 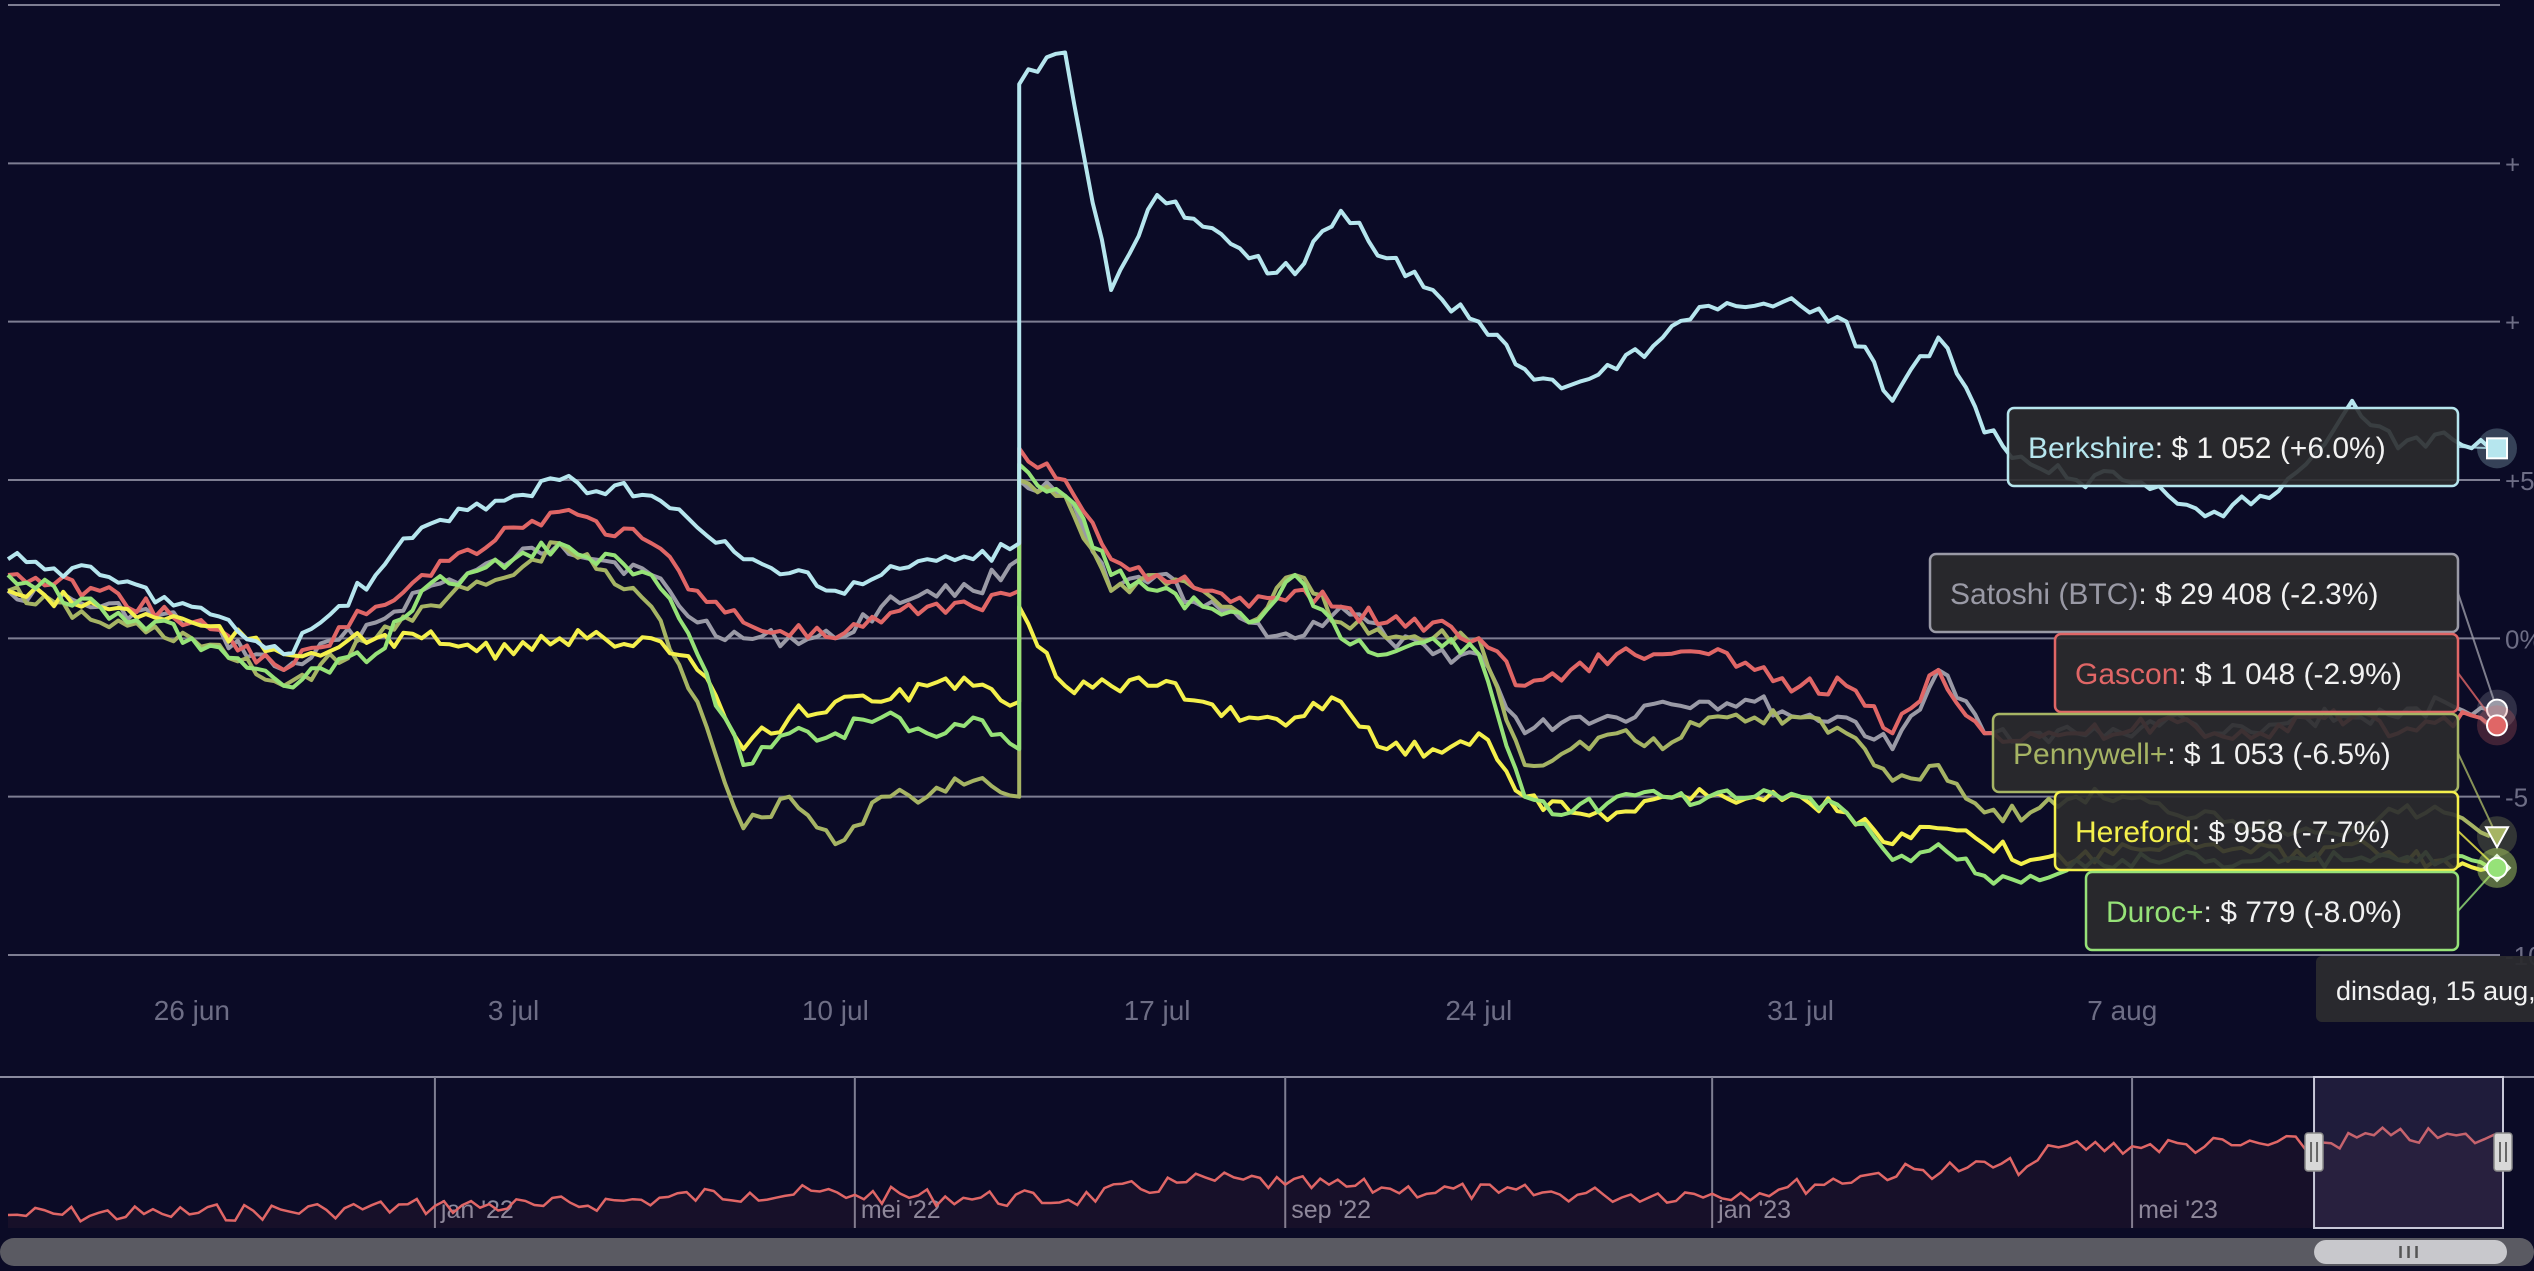 I want to click on tooltip-series-name: Duroc+, so click(x=2155, y=912).